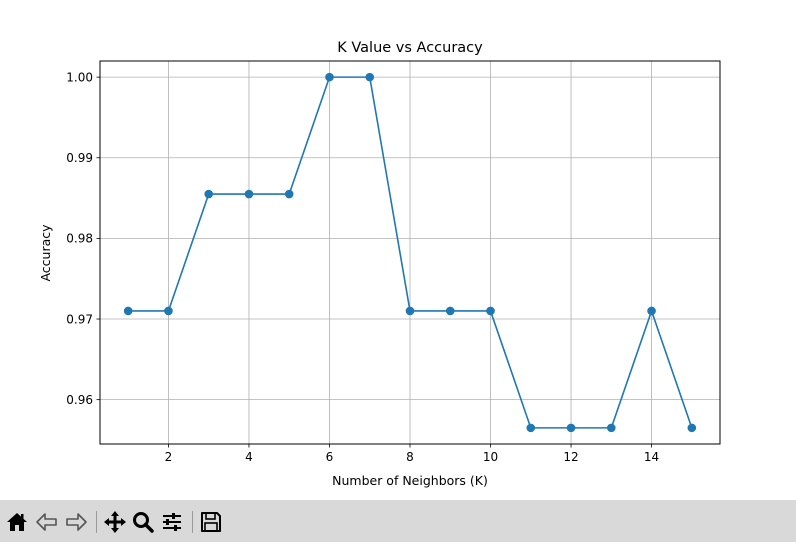  I want to click on zoom-button, so click(143, 522).